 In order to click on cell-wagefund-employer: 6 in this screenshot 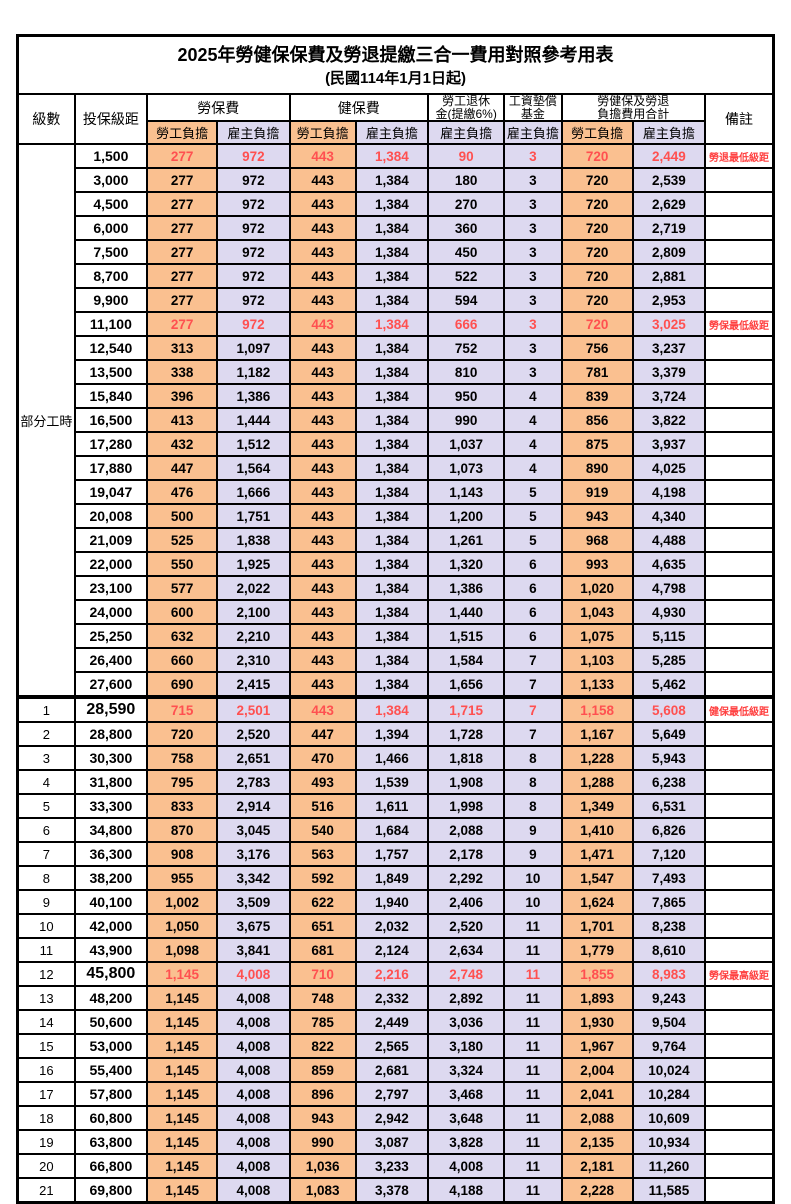, I will do `click(533, 636)`.